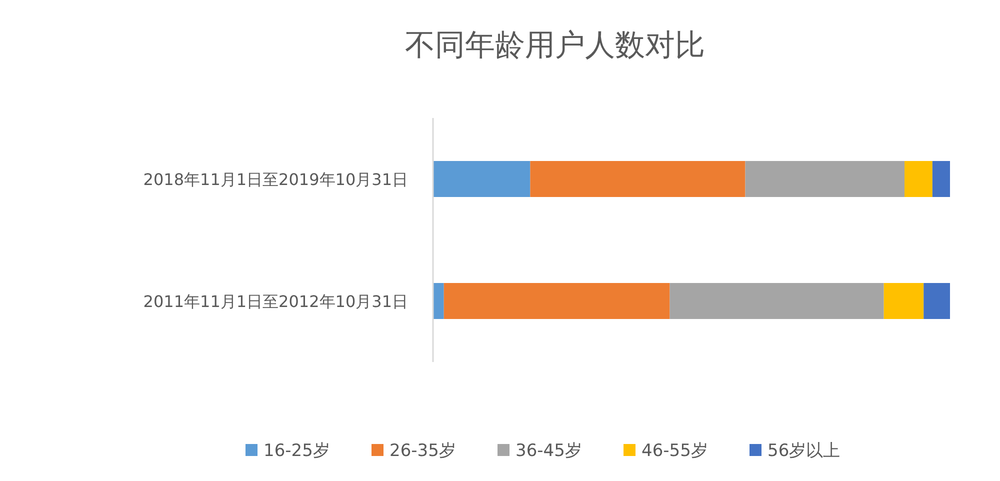  Describe the element at coordinates (297, 451) in the screenshot. I see `legend-label: 16-25岁` at that location.